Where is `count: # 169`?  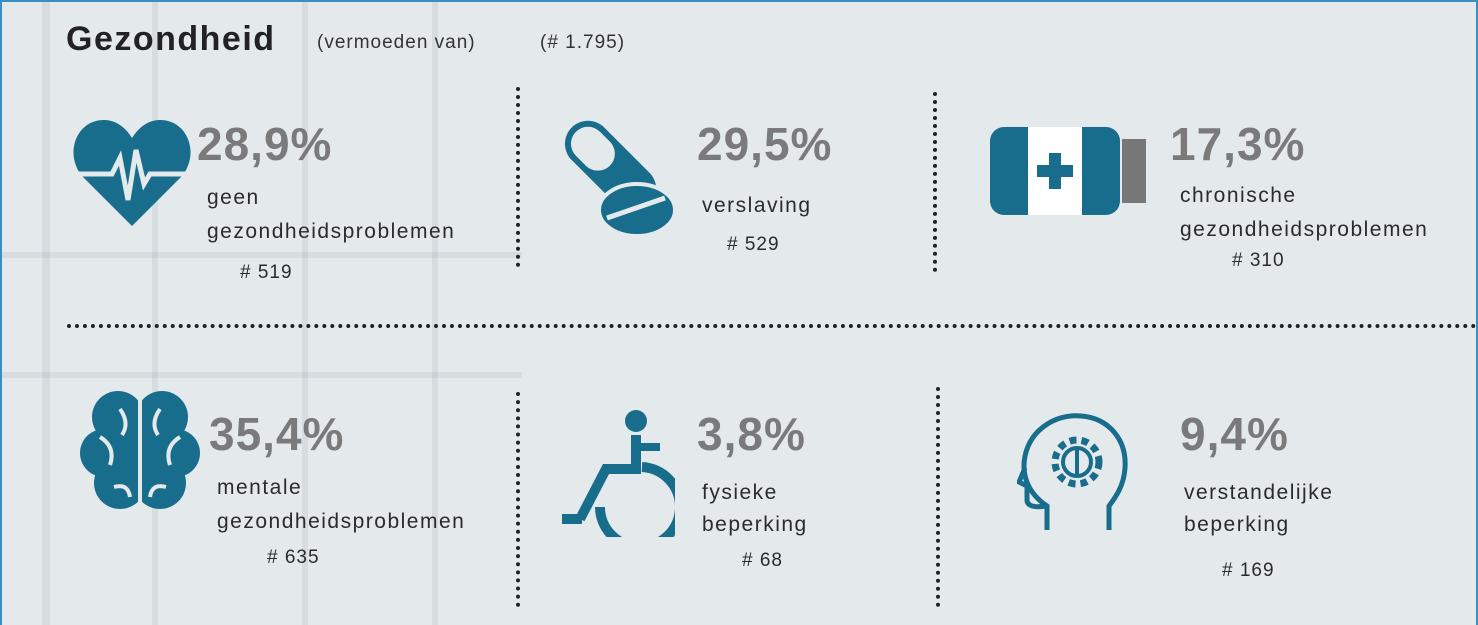 count: # 169 is located at coordinates (1248, 570).